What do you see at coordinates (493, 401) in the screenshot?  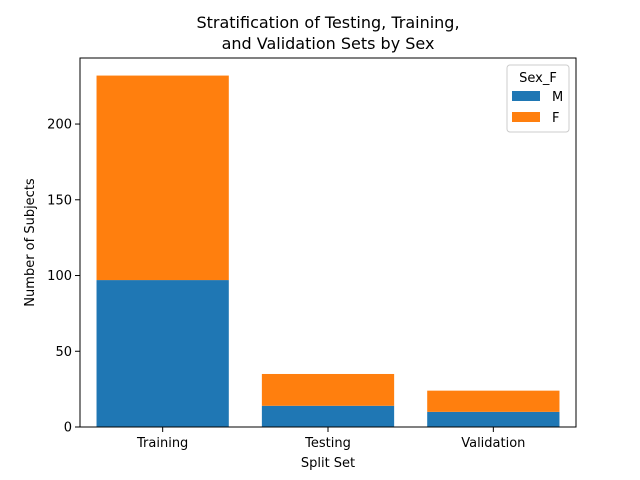 I see `bar-validation-f` at bounding box center [493, 401].